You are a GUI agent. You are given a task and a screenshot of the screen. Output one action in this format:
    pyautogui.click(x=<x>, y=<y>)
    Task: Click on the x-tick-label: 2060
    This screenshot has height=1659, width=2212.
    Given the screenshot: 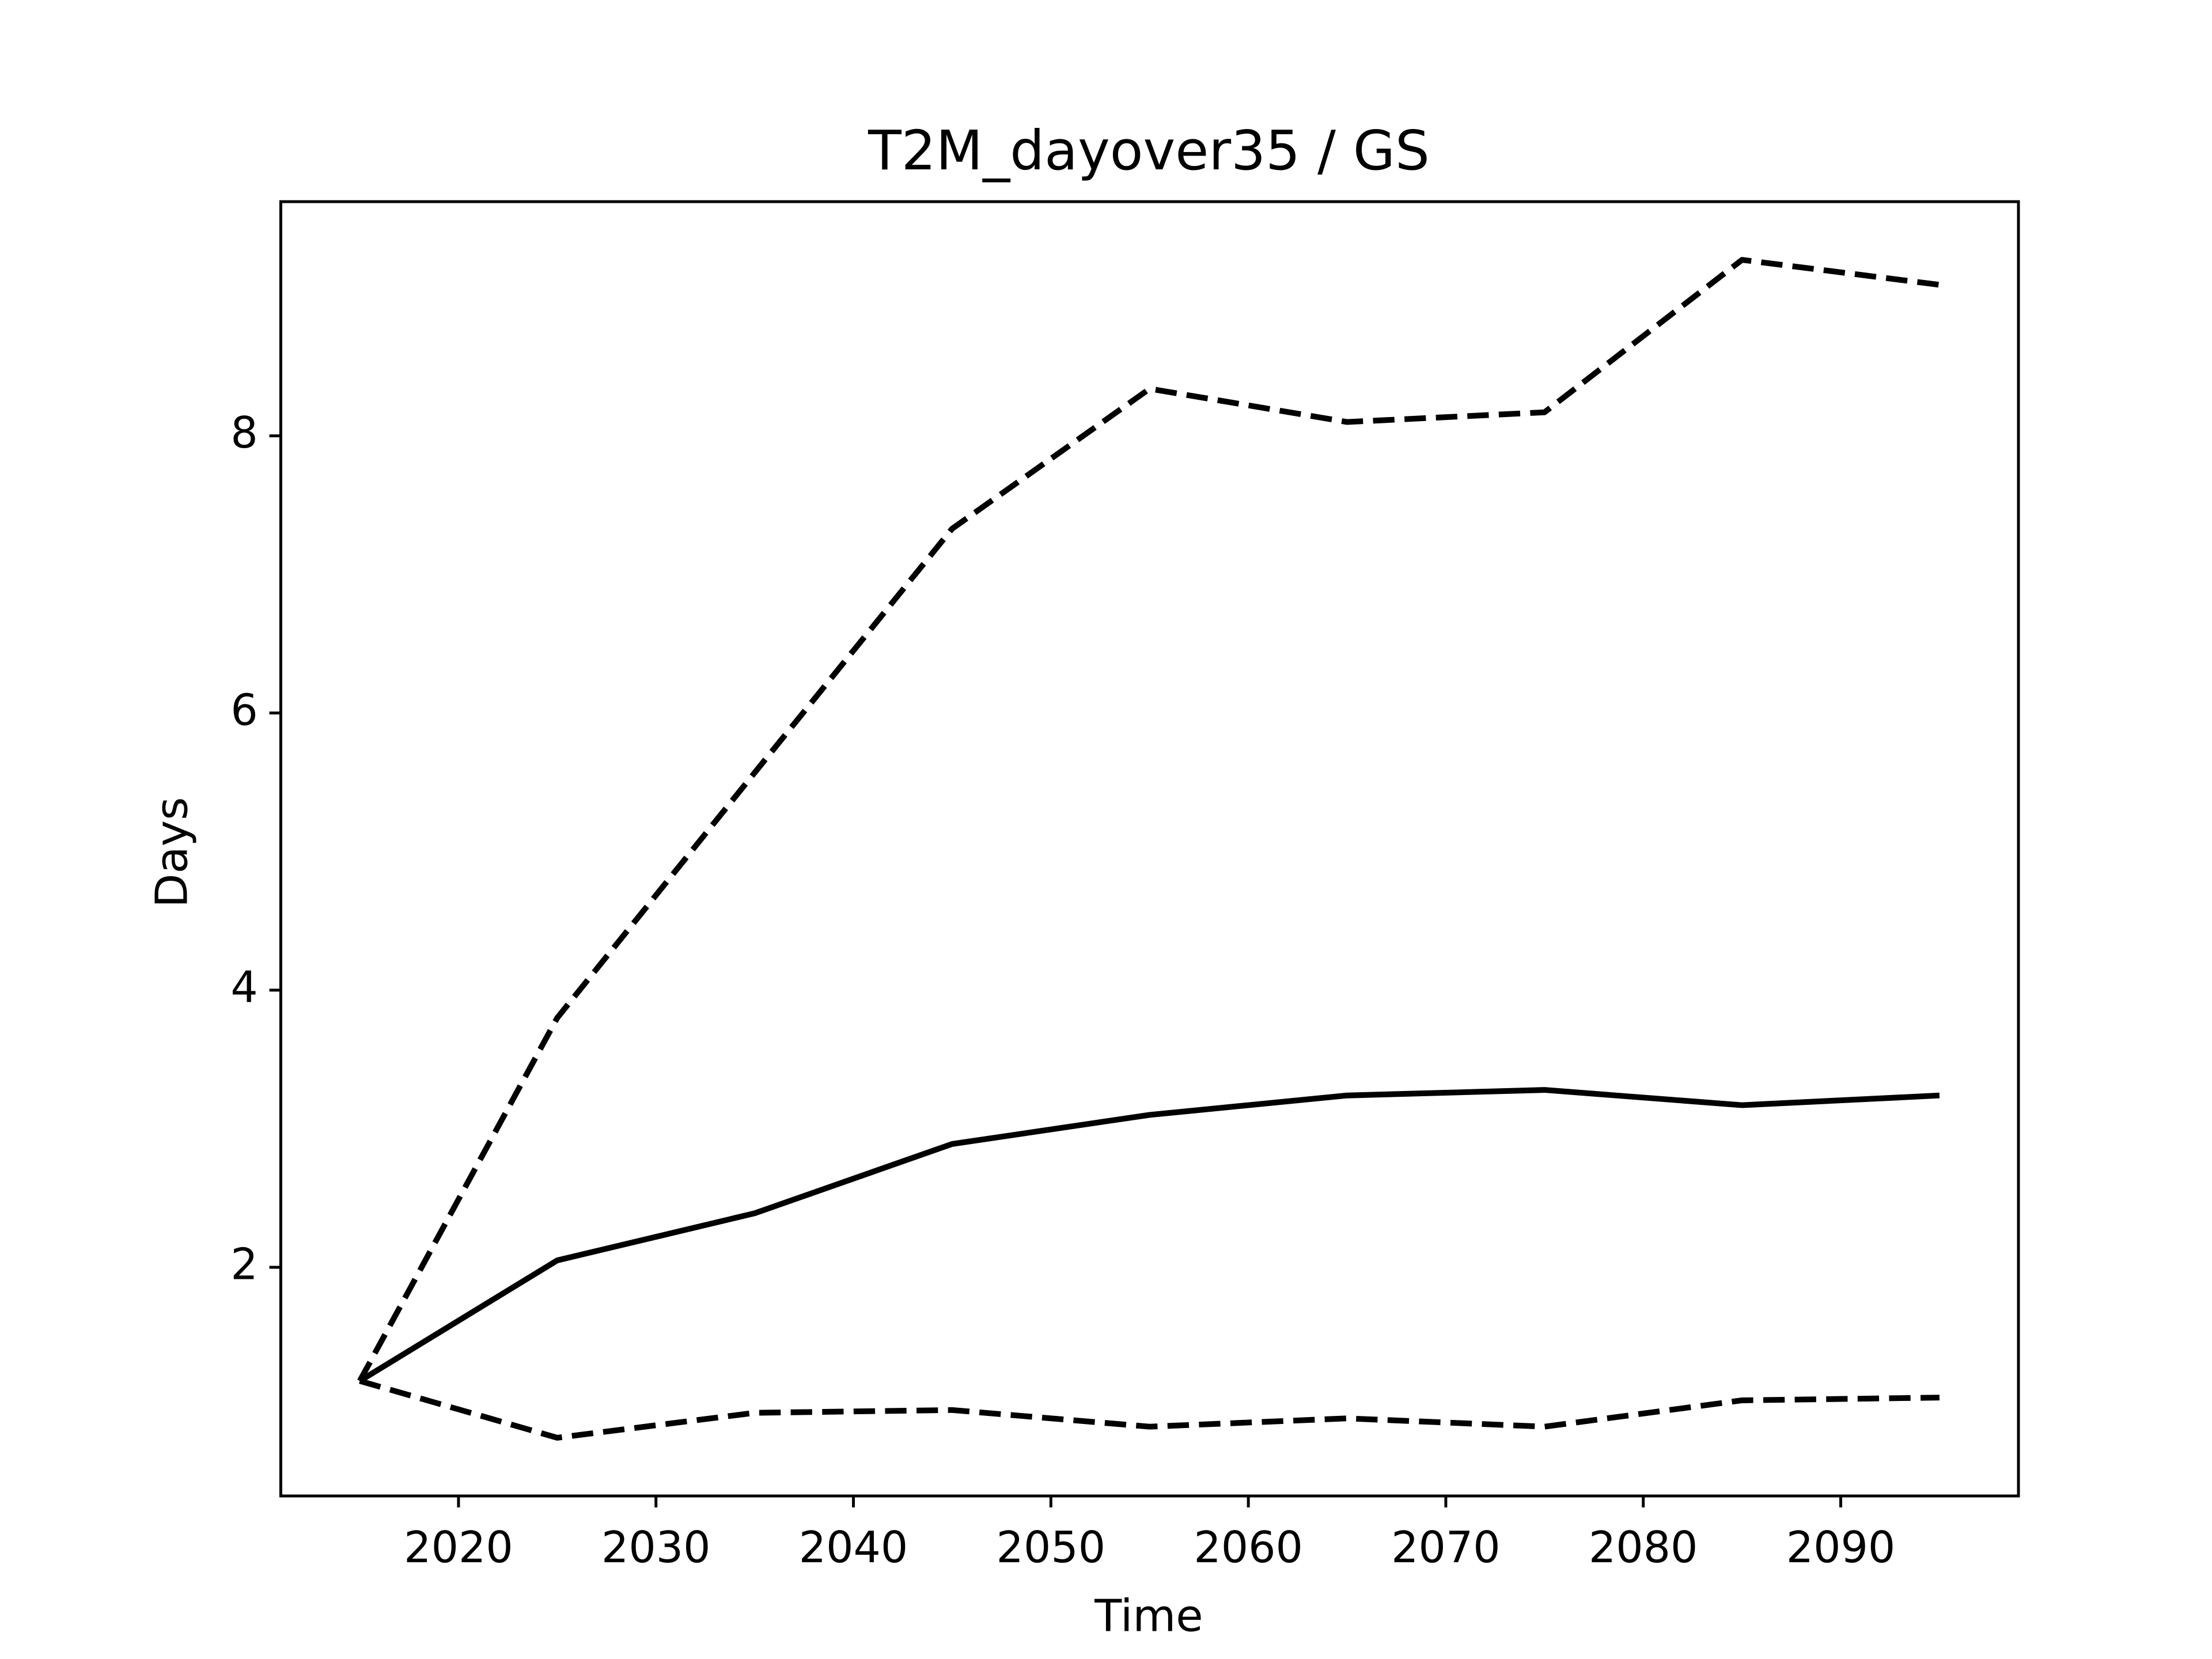 What is the action you would take?
    pyautogui.click(x=1248, y=1547)
    